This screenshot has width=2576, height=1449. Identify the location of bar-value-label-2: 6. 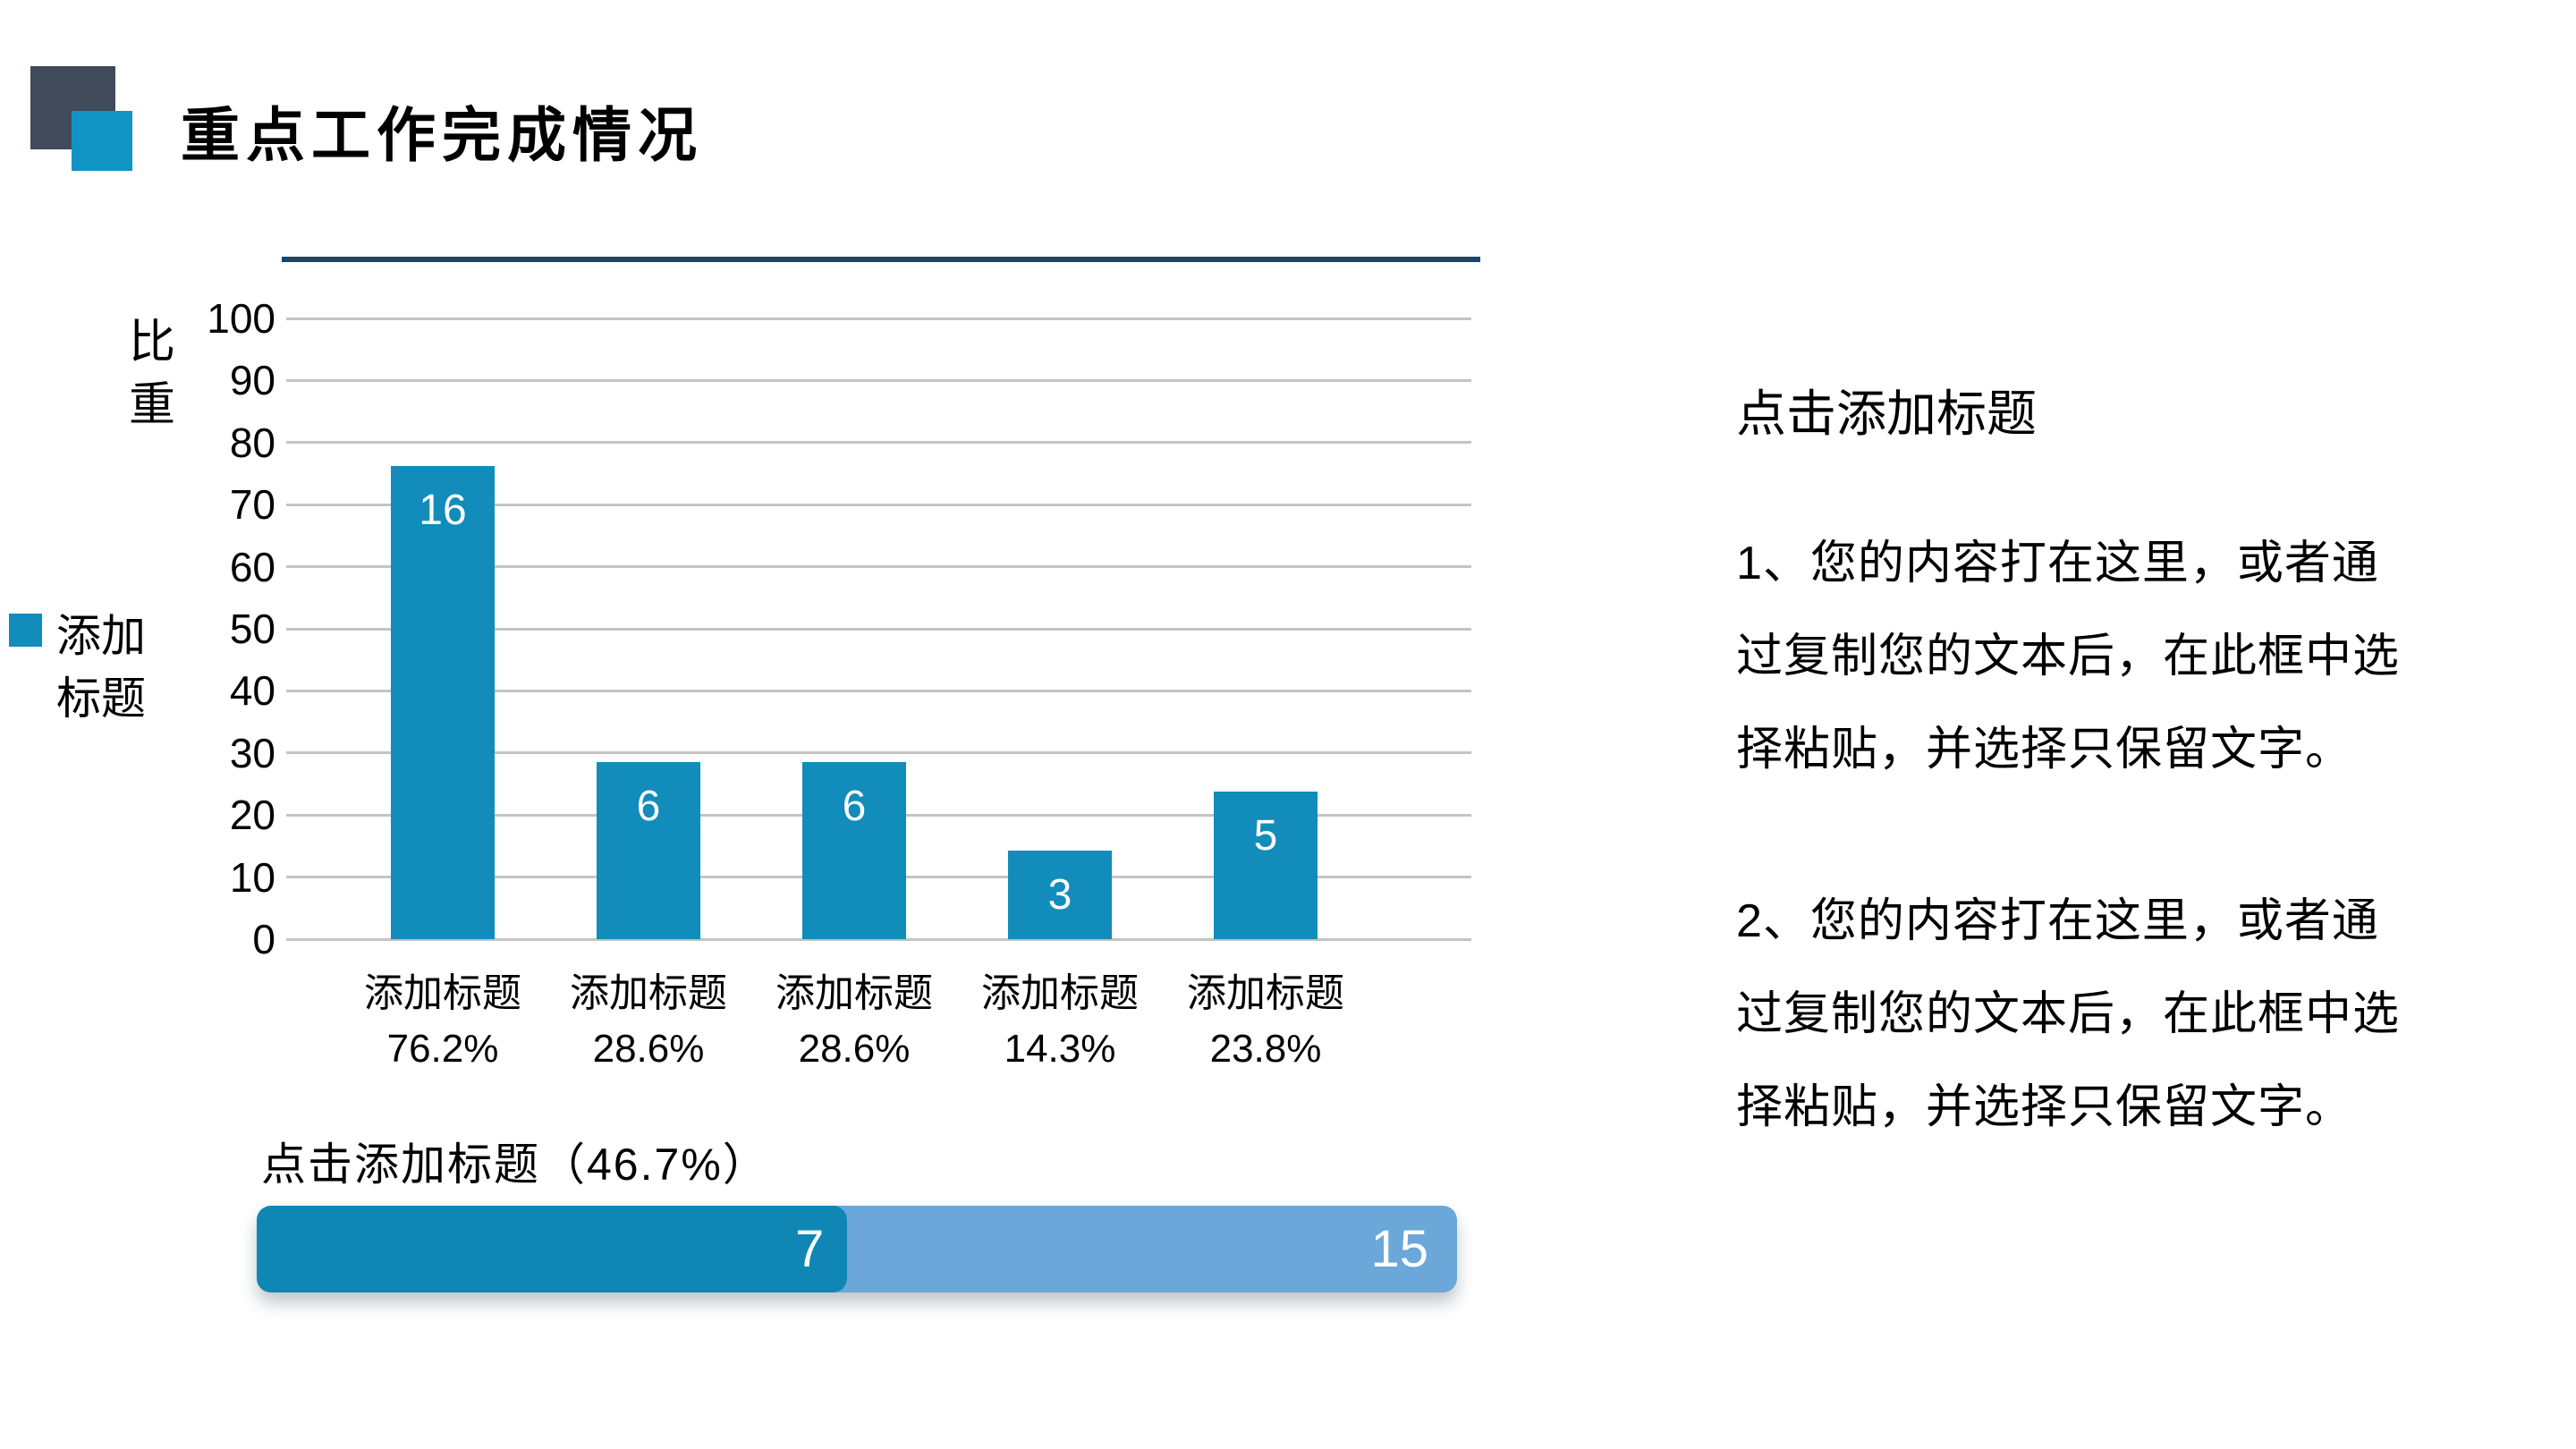
(648, 806).